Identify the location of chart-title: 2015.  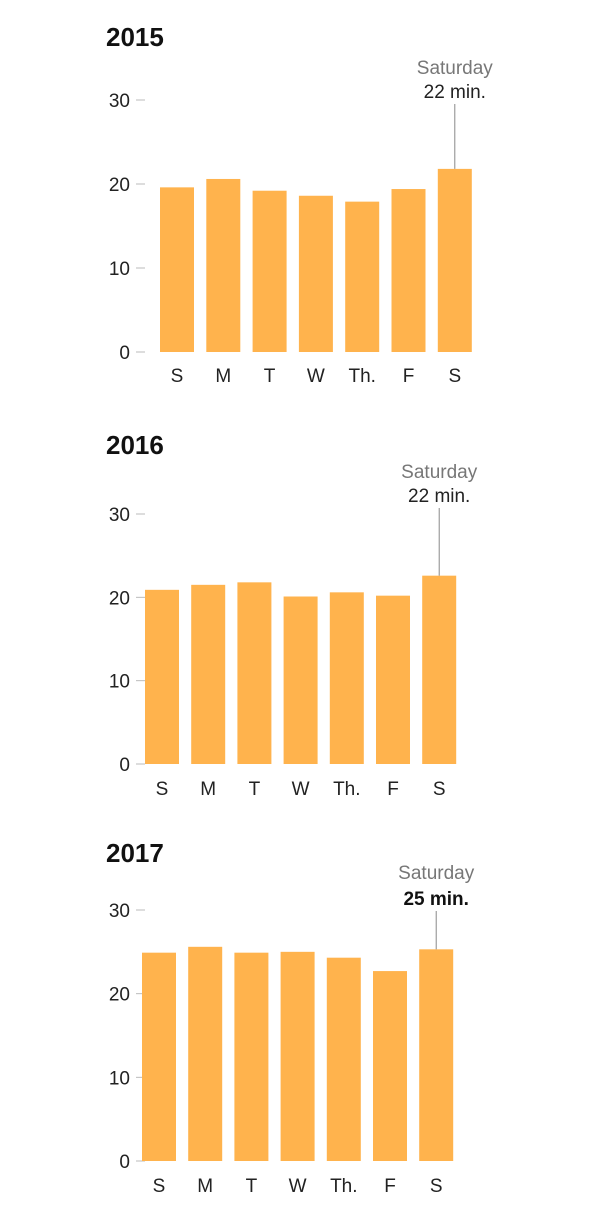
(135, 37).